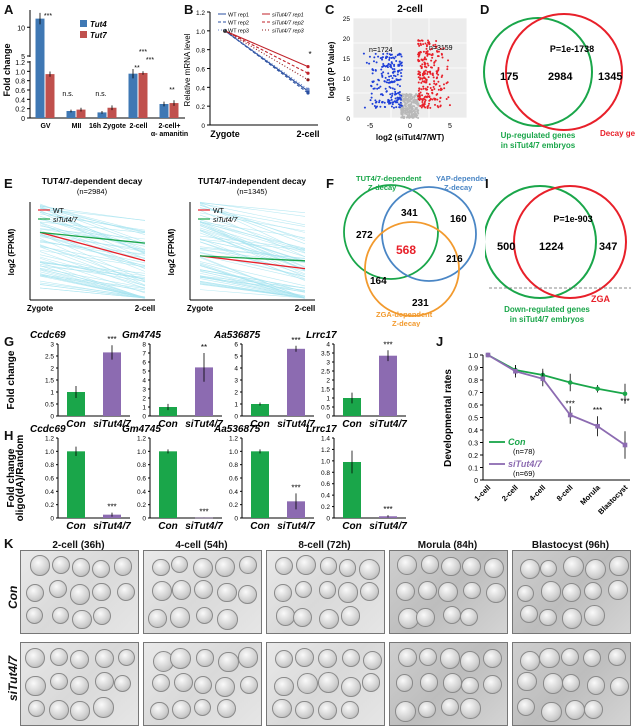  What do you see at coordinates (200, 107) in the screenshot?
I see `b-y-tick-label: 0.2` at bounding box center [200, 107].